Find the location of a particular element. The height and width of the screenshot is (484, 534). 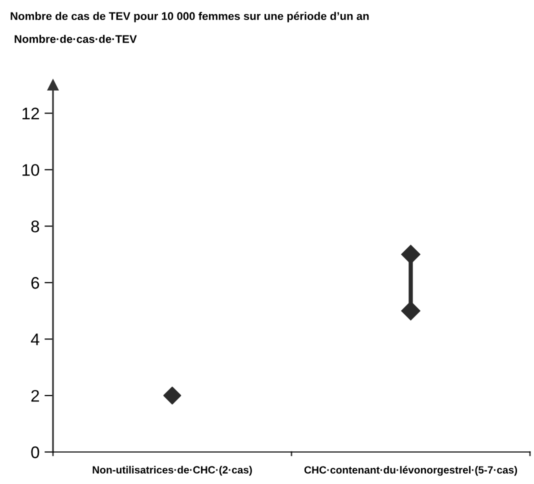

y-tick-label: 4 is located at coordinates (35, 340).